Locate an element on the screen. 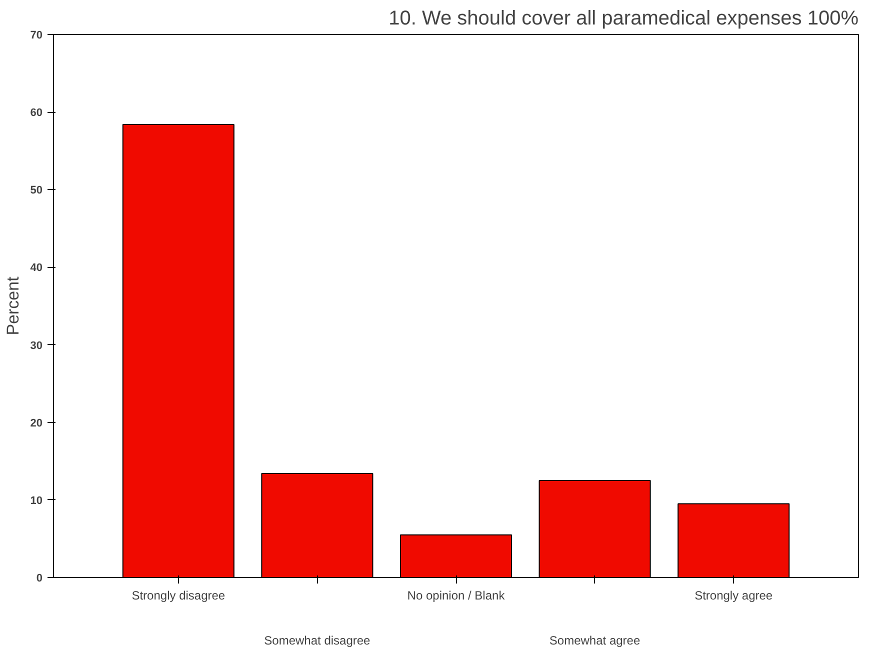  x-tick-label: Strongly disagree is located at coordinates (179, 595).